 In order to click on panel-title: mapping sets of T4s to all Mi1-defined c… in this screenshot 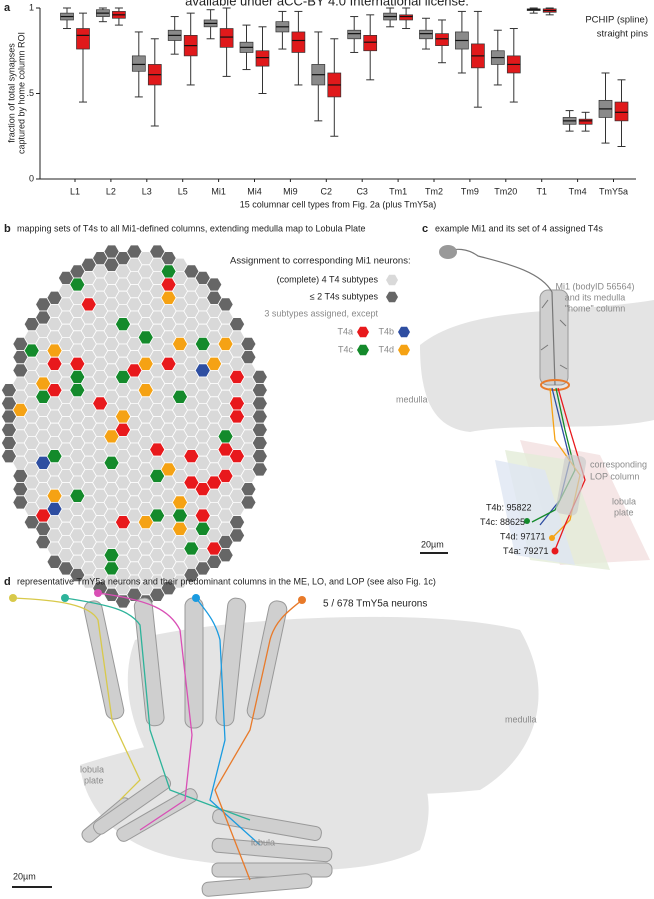, I will do `click(191, 228)`.